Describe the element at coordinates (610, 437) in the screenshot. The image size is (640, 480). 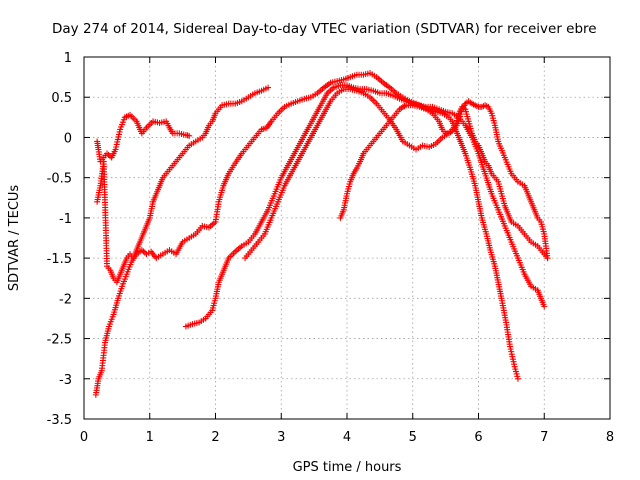
I see `x-tick-label: 8` at that location.